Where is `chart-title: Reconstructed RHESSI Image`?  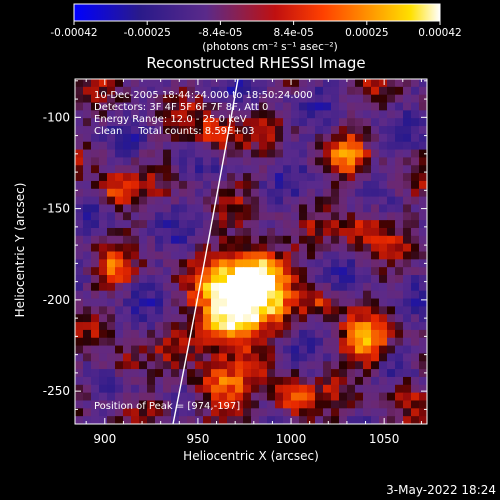
chart-title: Reconstructed RHESSI Image is located at coordinates (255, 63).